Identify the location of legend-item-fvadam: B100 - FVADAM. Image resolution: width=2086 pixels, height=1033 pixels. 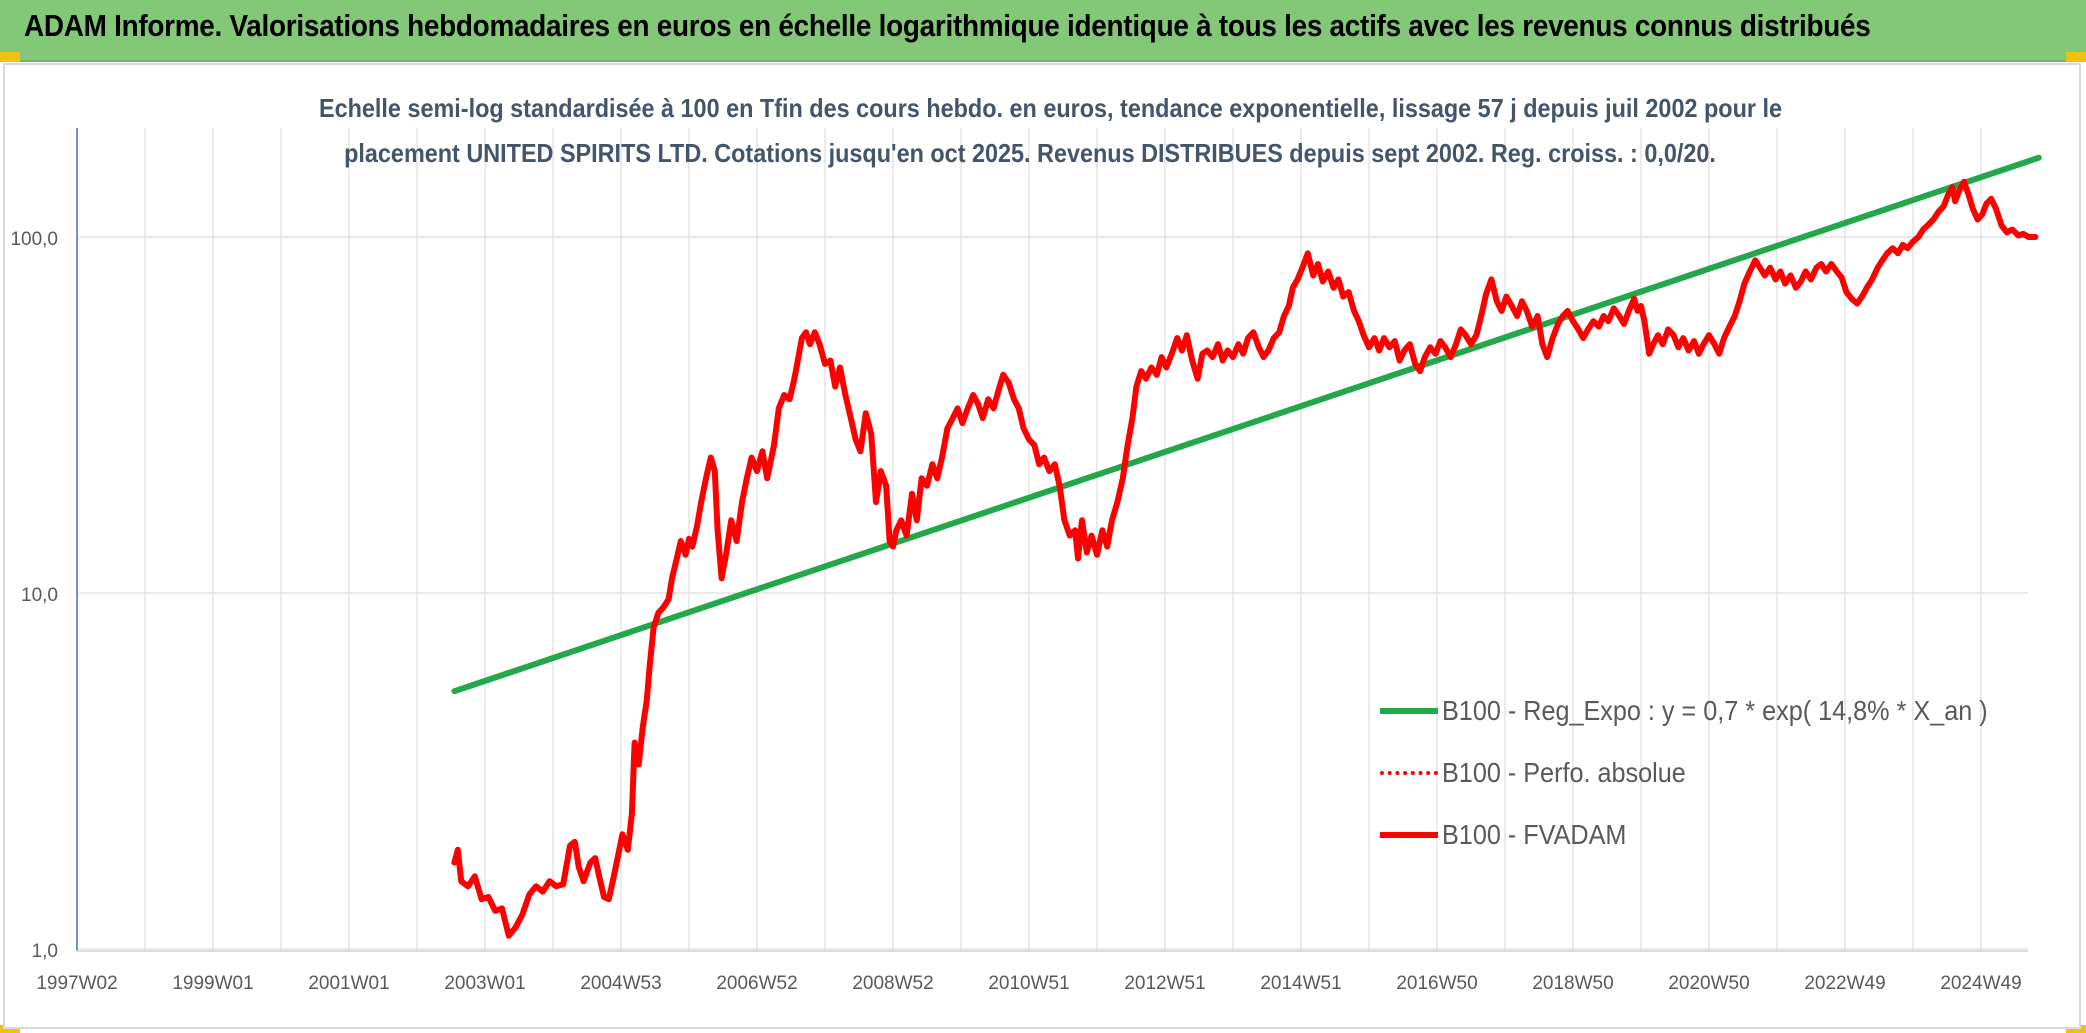
(1714, 835).